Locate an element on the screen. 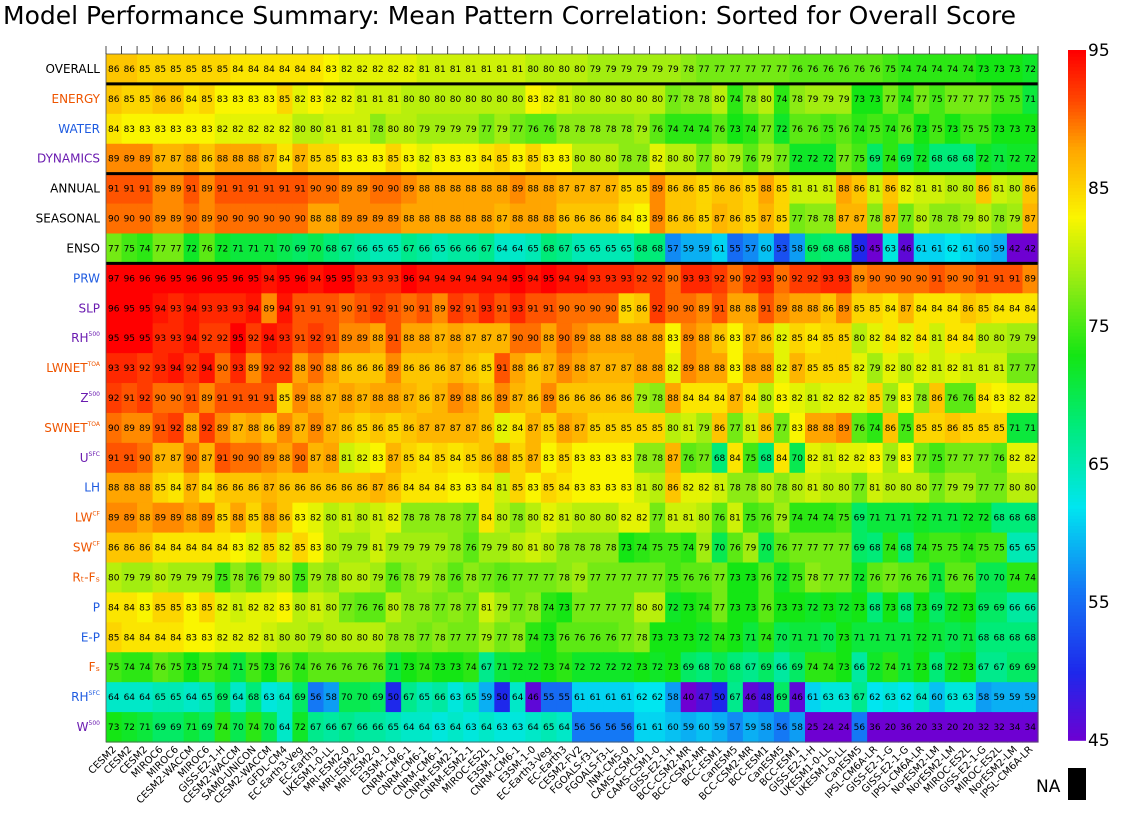 Image resolution: width=1129 pixels, height=815 pixels. cell-value: 73 is located at coordinates (983, 70).